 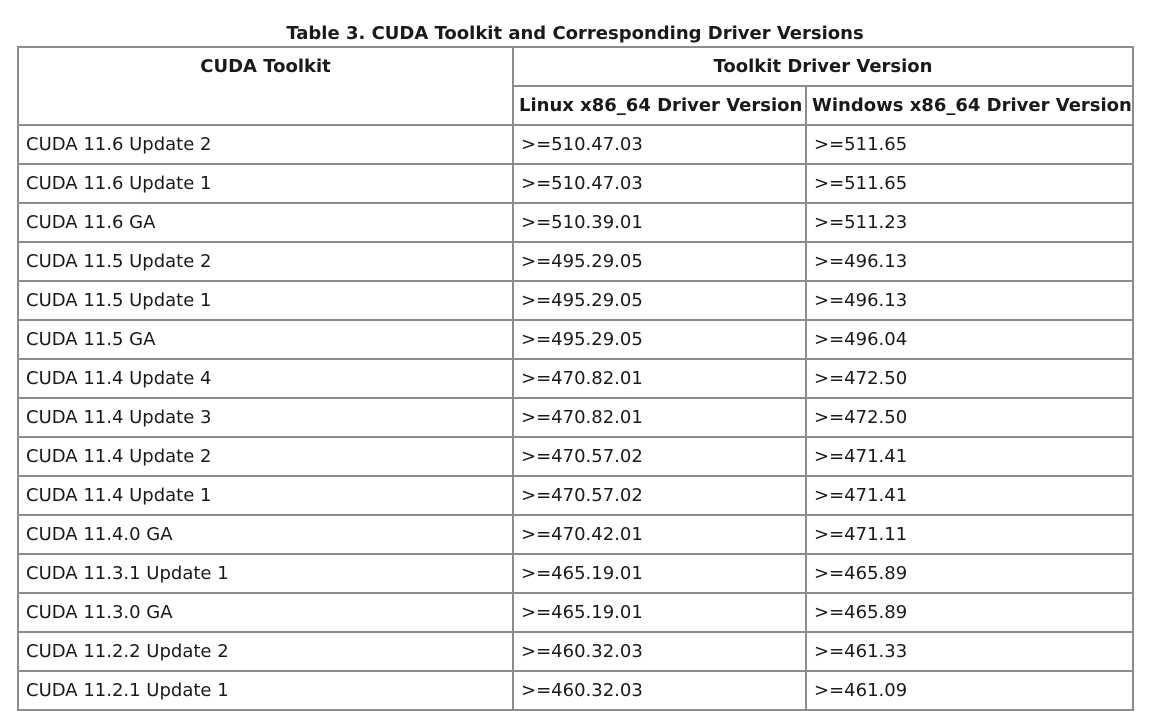 I want to click on table-row: CUDA 11.4 Update 3 >=470.82.01 >=472.50, so click(x=576, y=417).